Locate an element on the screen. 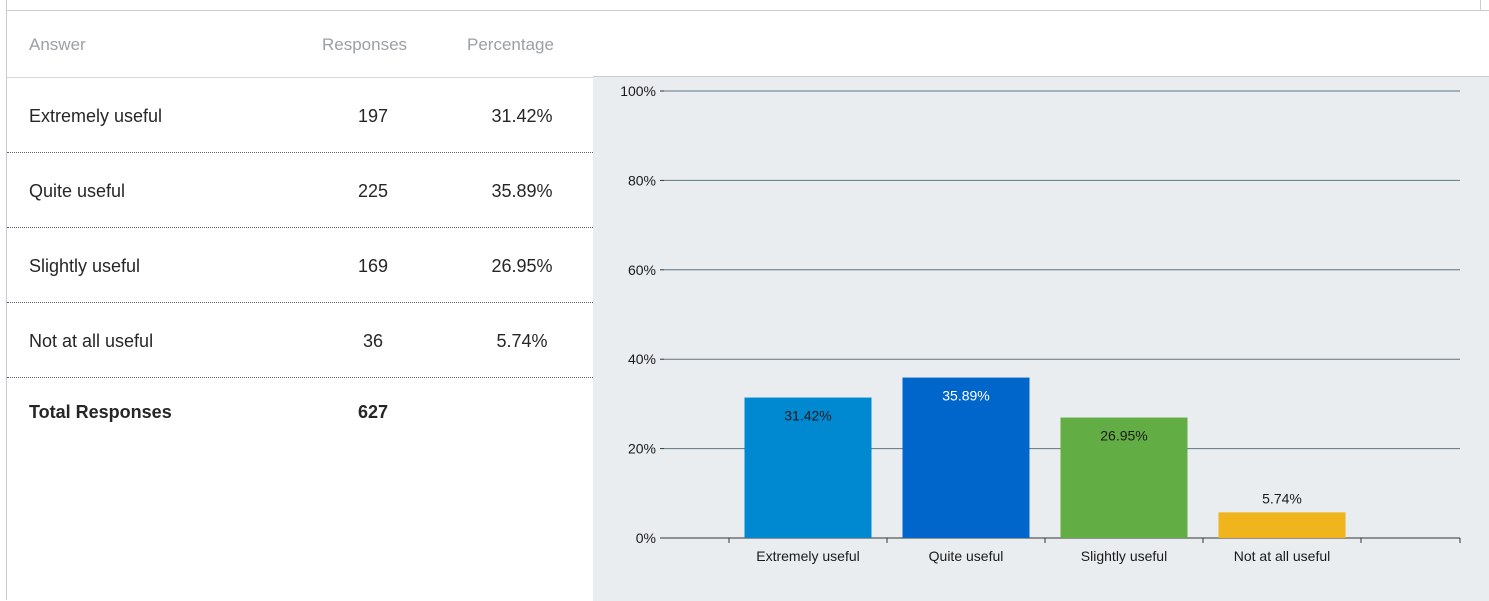 The height and width of the screenshot is (601, 1489). total-row: Total Responses 627 is located at coordinates (300, 415).